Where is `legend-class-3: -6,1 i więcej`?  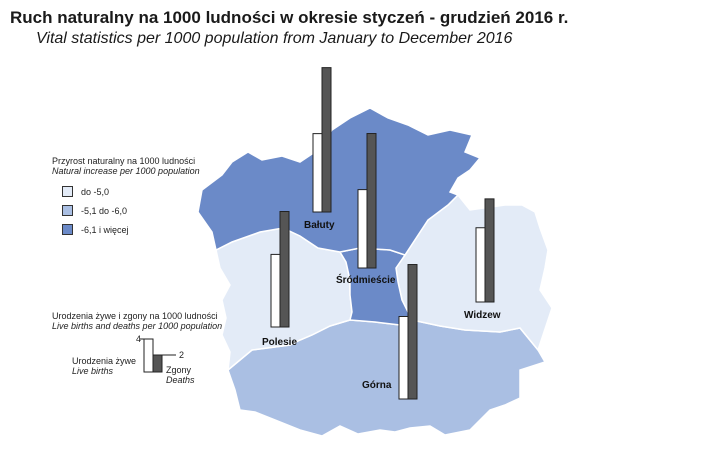
legend-class-3: -6,1 i więcej is located at coordinates (95, 229).